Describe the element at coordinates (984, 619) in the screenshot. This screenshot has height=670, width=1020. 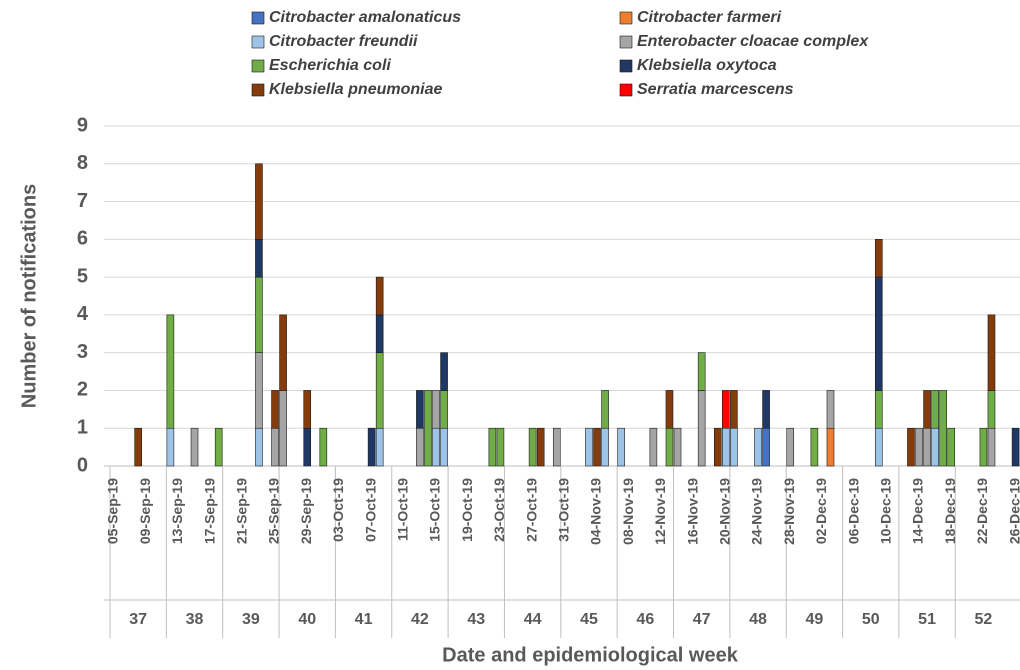
I see `week-label: 52` at that location.